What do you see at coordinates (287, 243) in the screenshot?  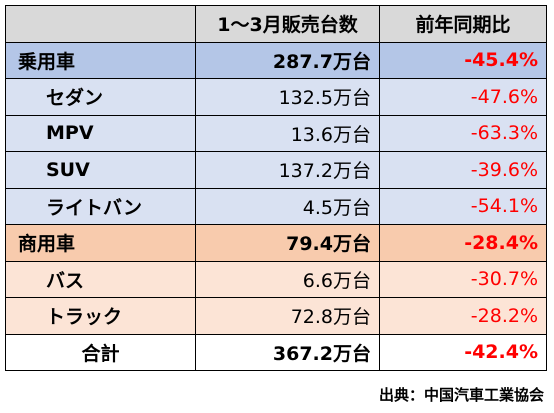 I see `sales-value-cell: 79.4万台` at bounding box center [287, 243].